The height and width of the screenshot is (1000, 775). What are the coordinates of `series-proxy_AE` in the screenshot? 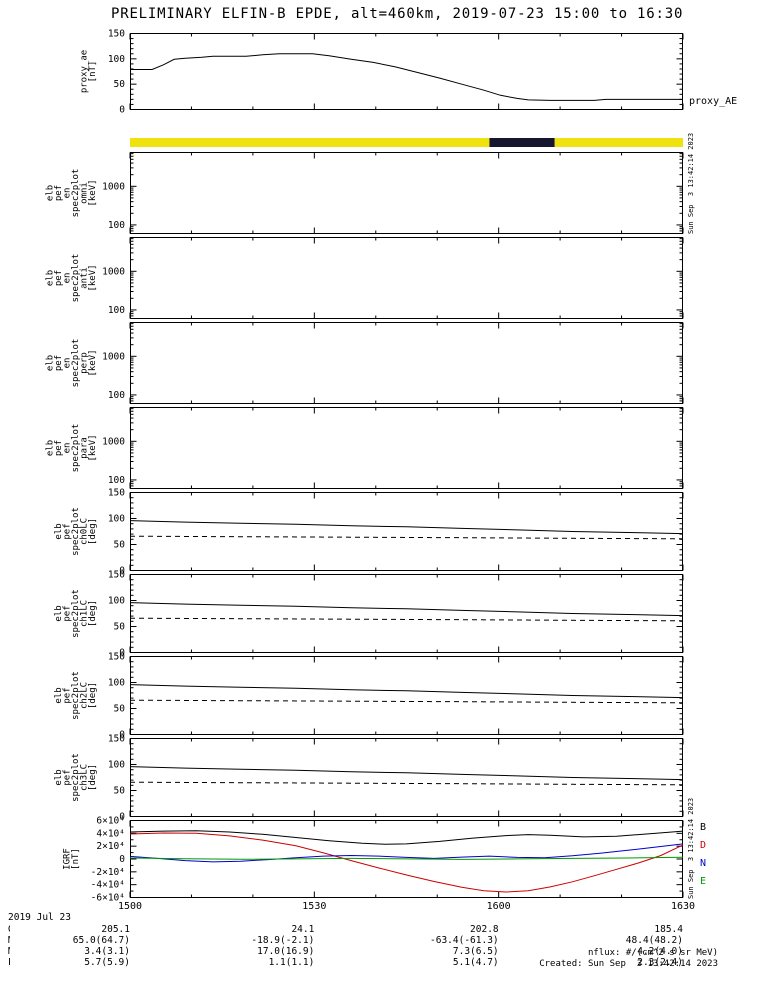 It's located at (406, 77).